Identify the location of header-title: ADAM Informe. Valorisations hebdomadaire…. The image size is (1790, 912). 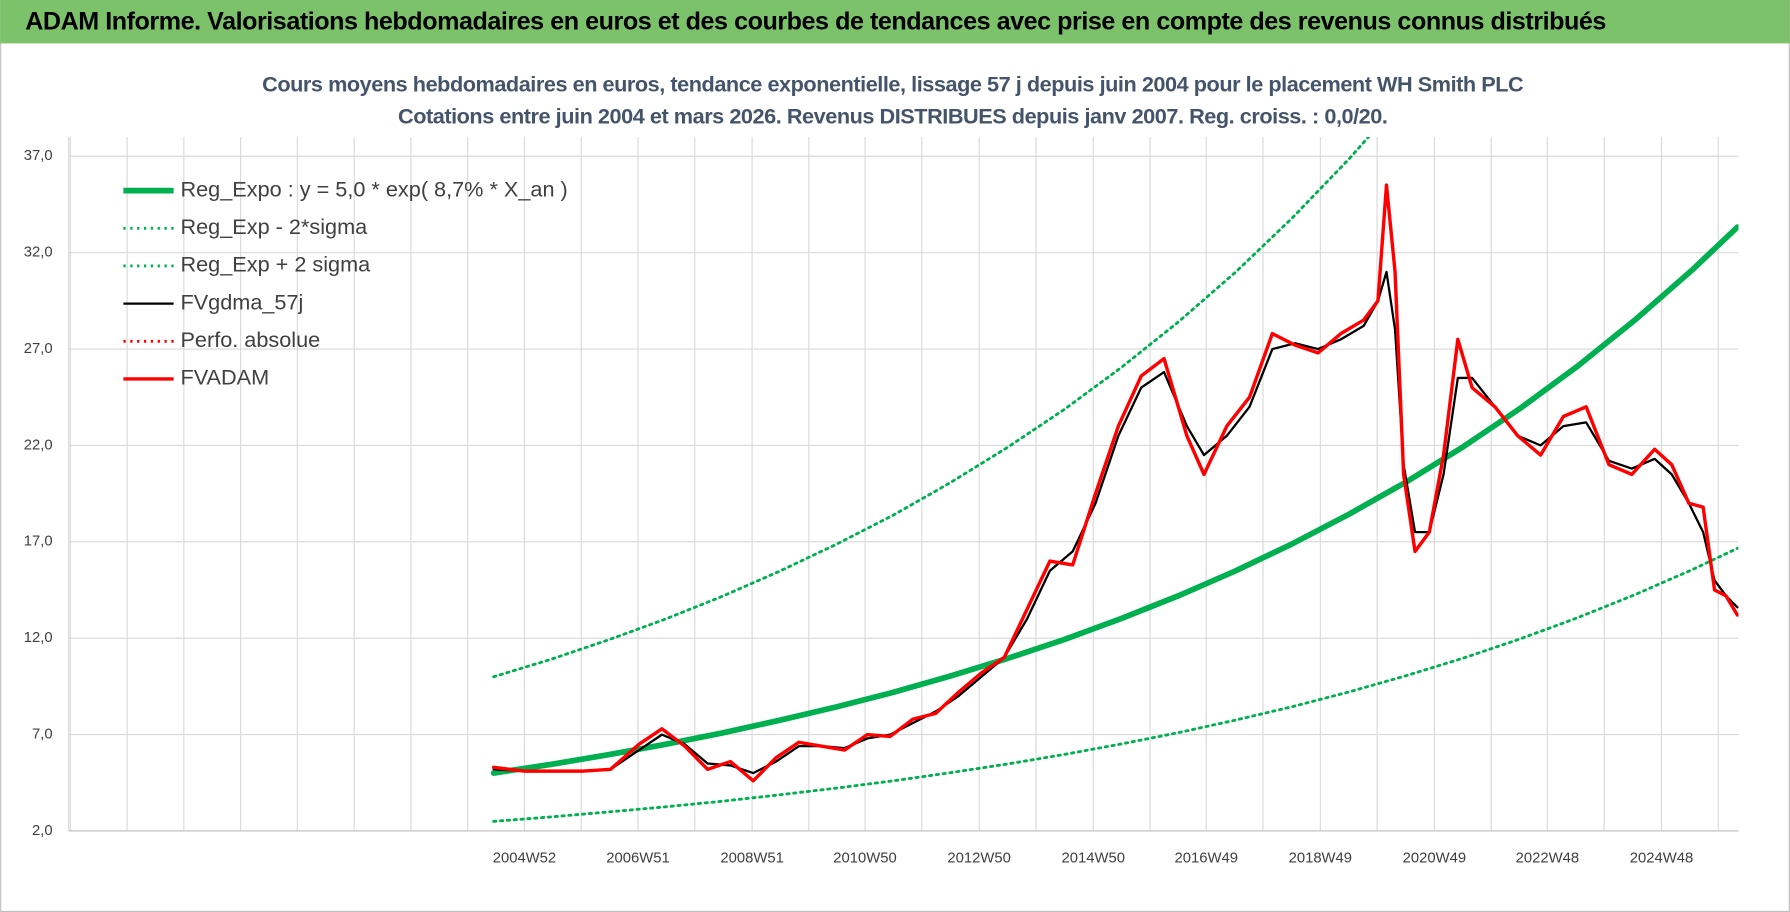
(815, 21).